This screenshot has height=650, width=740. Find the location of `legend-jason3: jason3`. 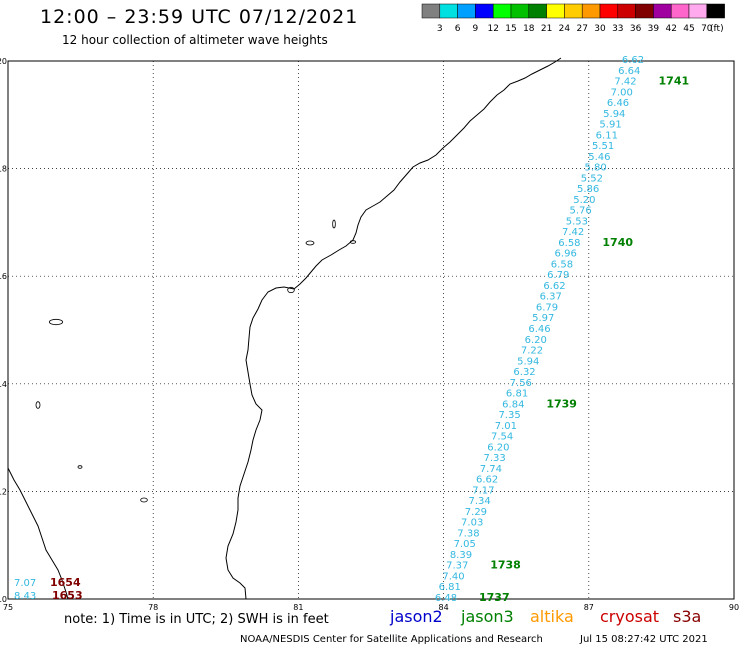

legend-jason3: jason3 is located at coordinates (487, 616).